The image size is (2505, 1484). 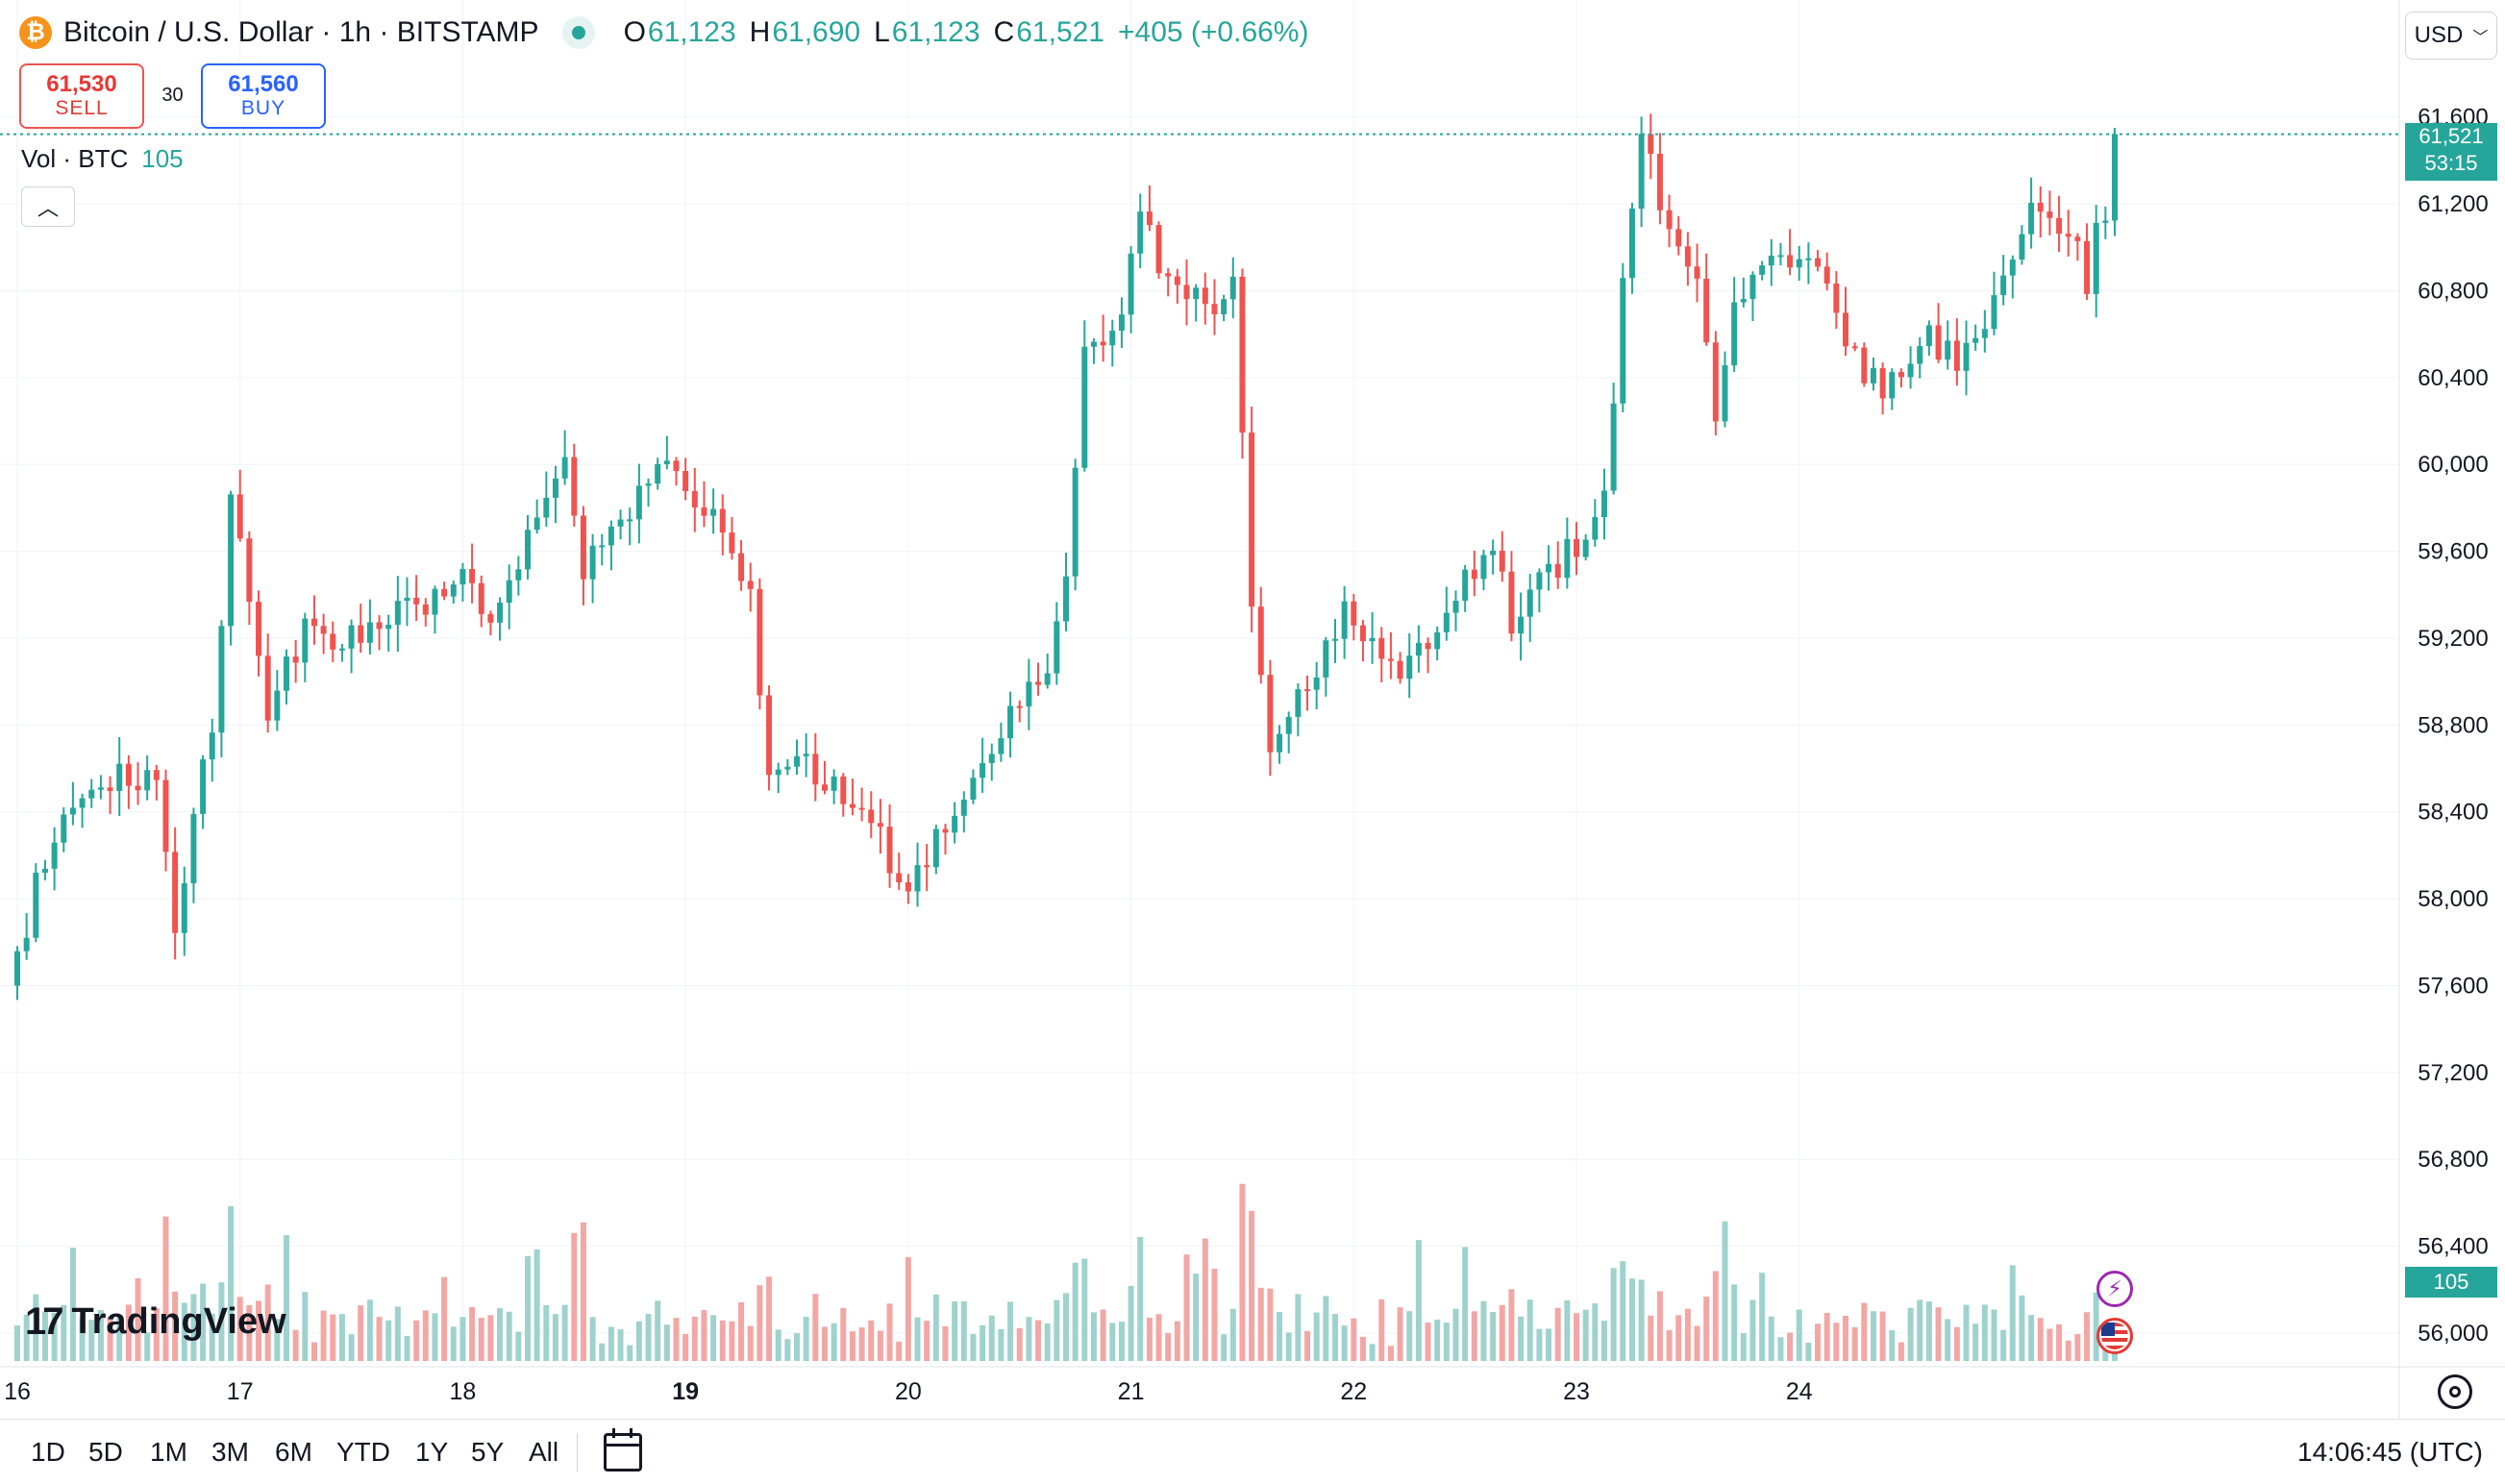 I want to click on range-6m: 6M, so click(x=293, y=1452).